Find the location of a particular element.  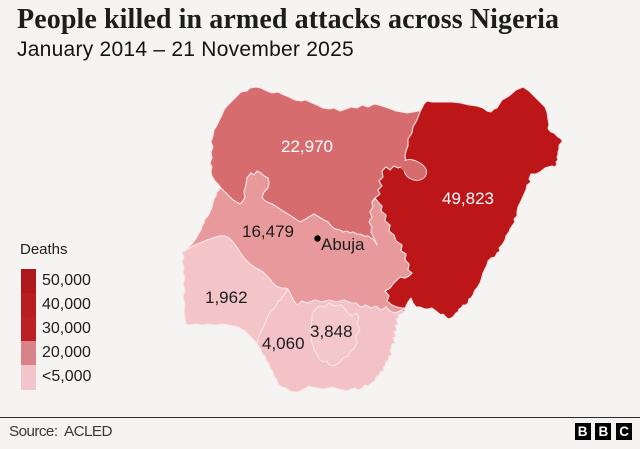

svg-text: 49,823 is located at coordinates (468, 198).